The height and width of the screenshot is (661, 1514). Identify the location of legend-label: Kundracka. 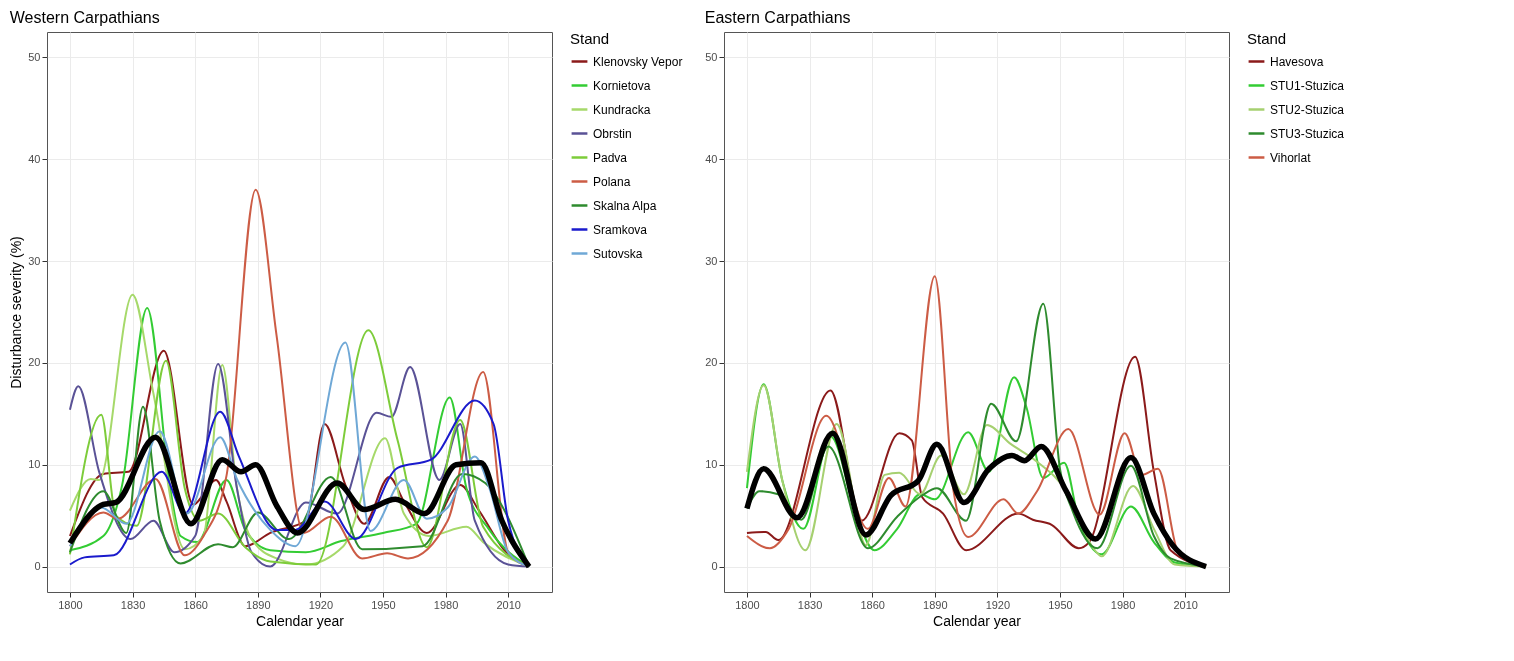
(622, 109).